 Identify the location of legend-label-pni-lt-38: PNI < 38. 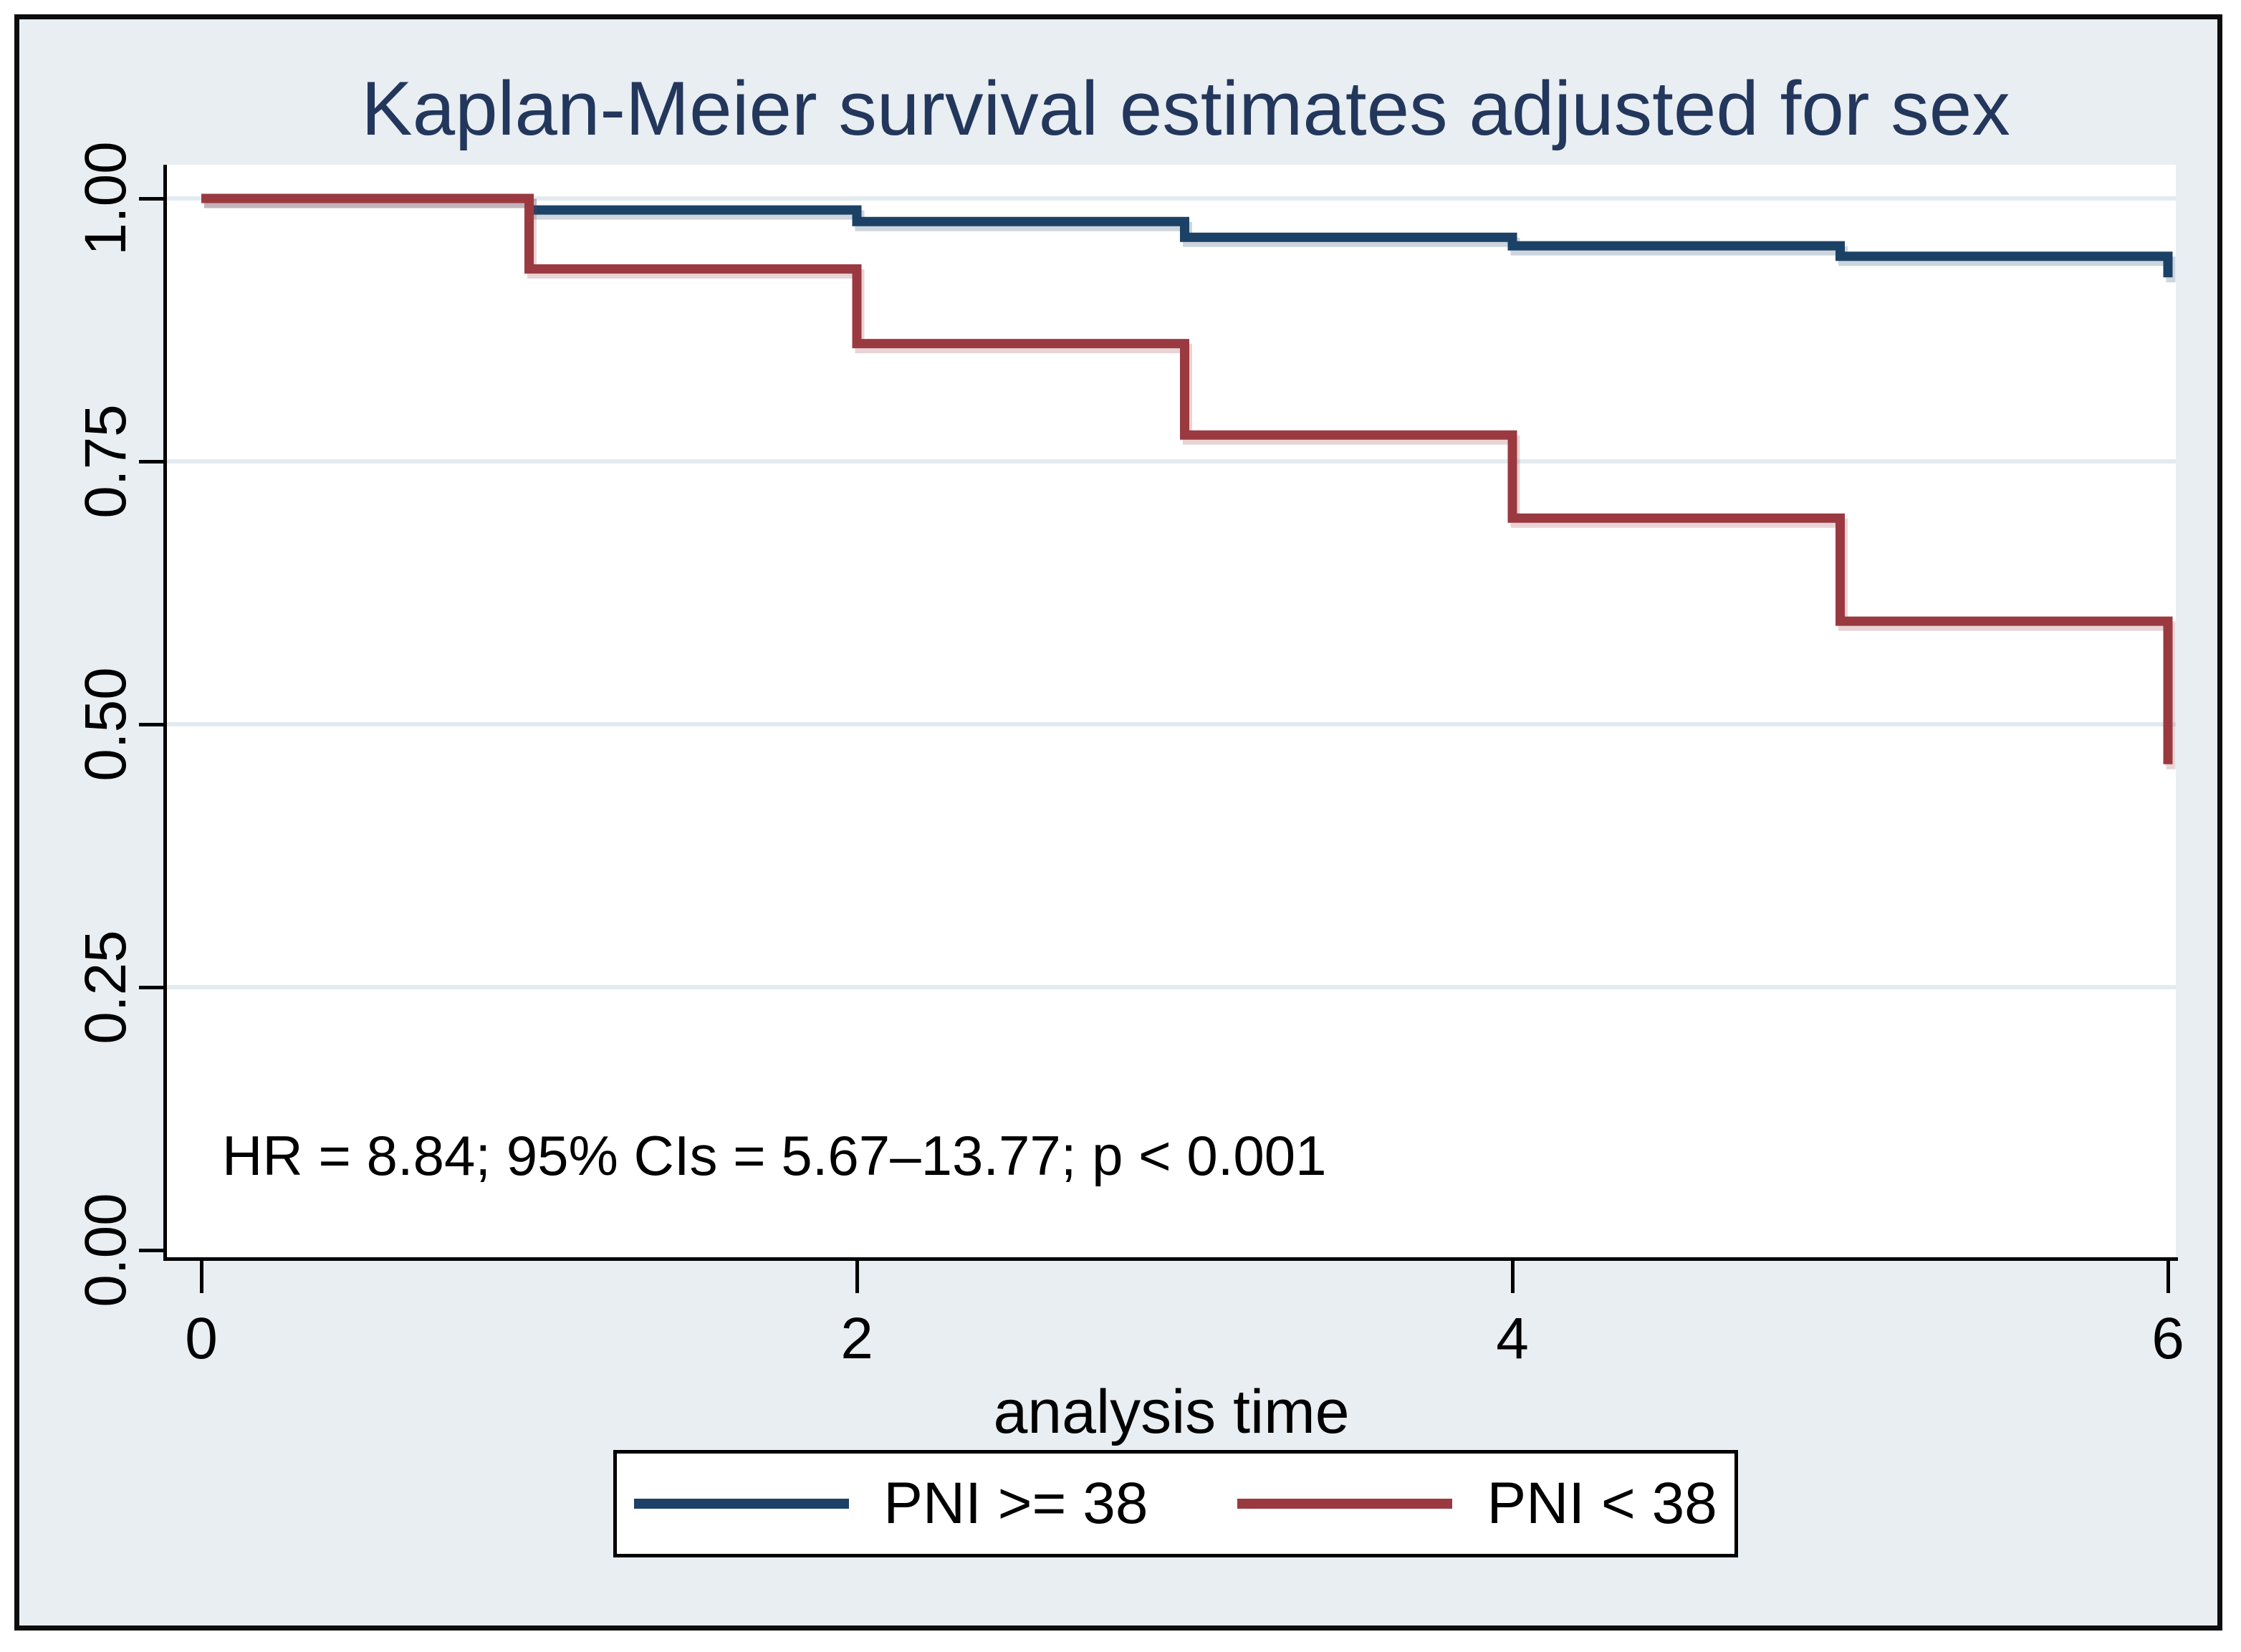
(1602, 1504).